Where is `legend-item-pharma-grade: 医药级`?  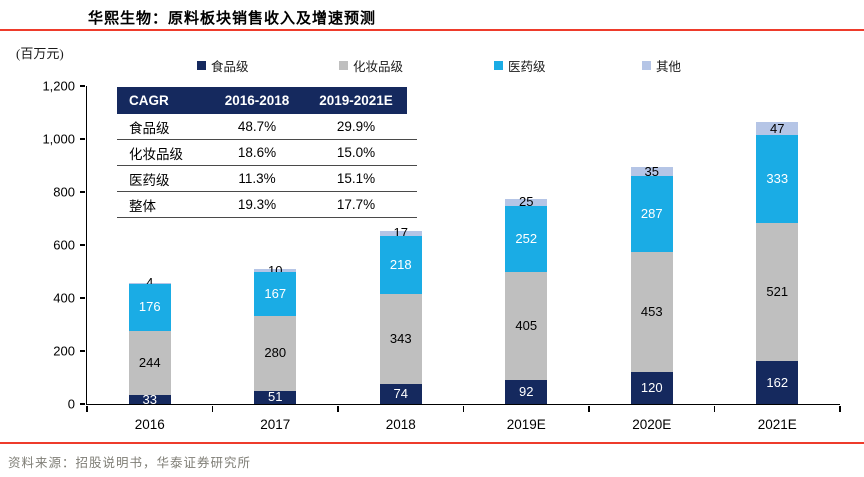 legend-item-pharma-grade: 医药级 is located at coordinates (520, 65).